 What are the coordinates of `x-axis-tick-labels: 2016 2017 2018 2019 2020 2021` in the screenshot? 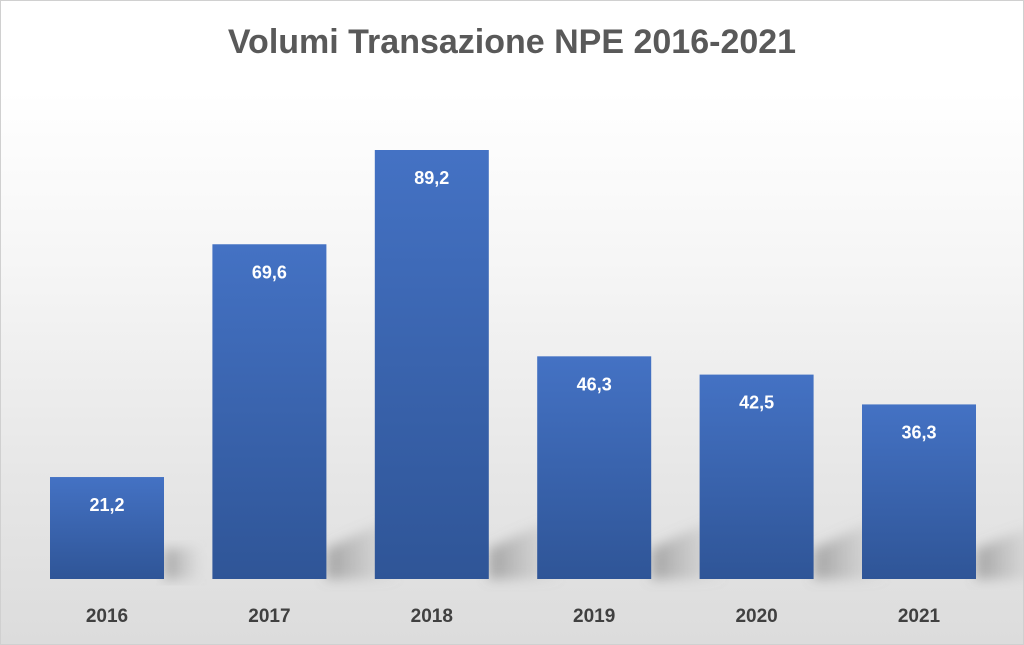 It's located at (513, 616).